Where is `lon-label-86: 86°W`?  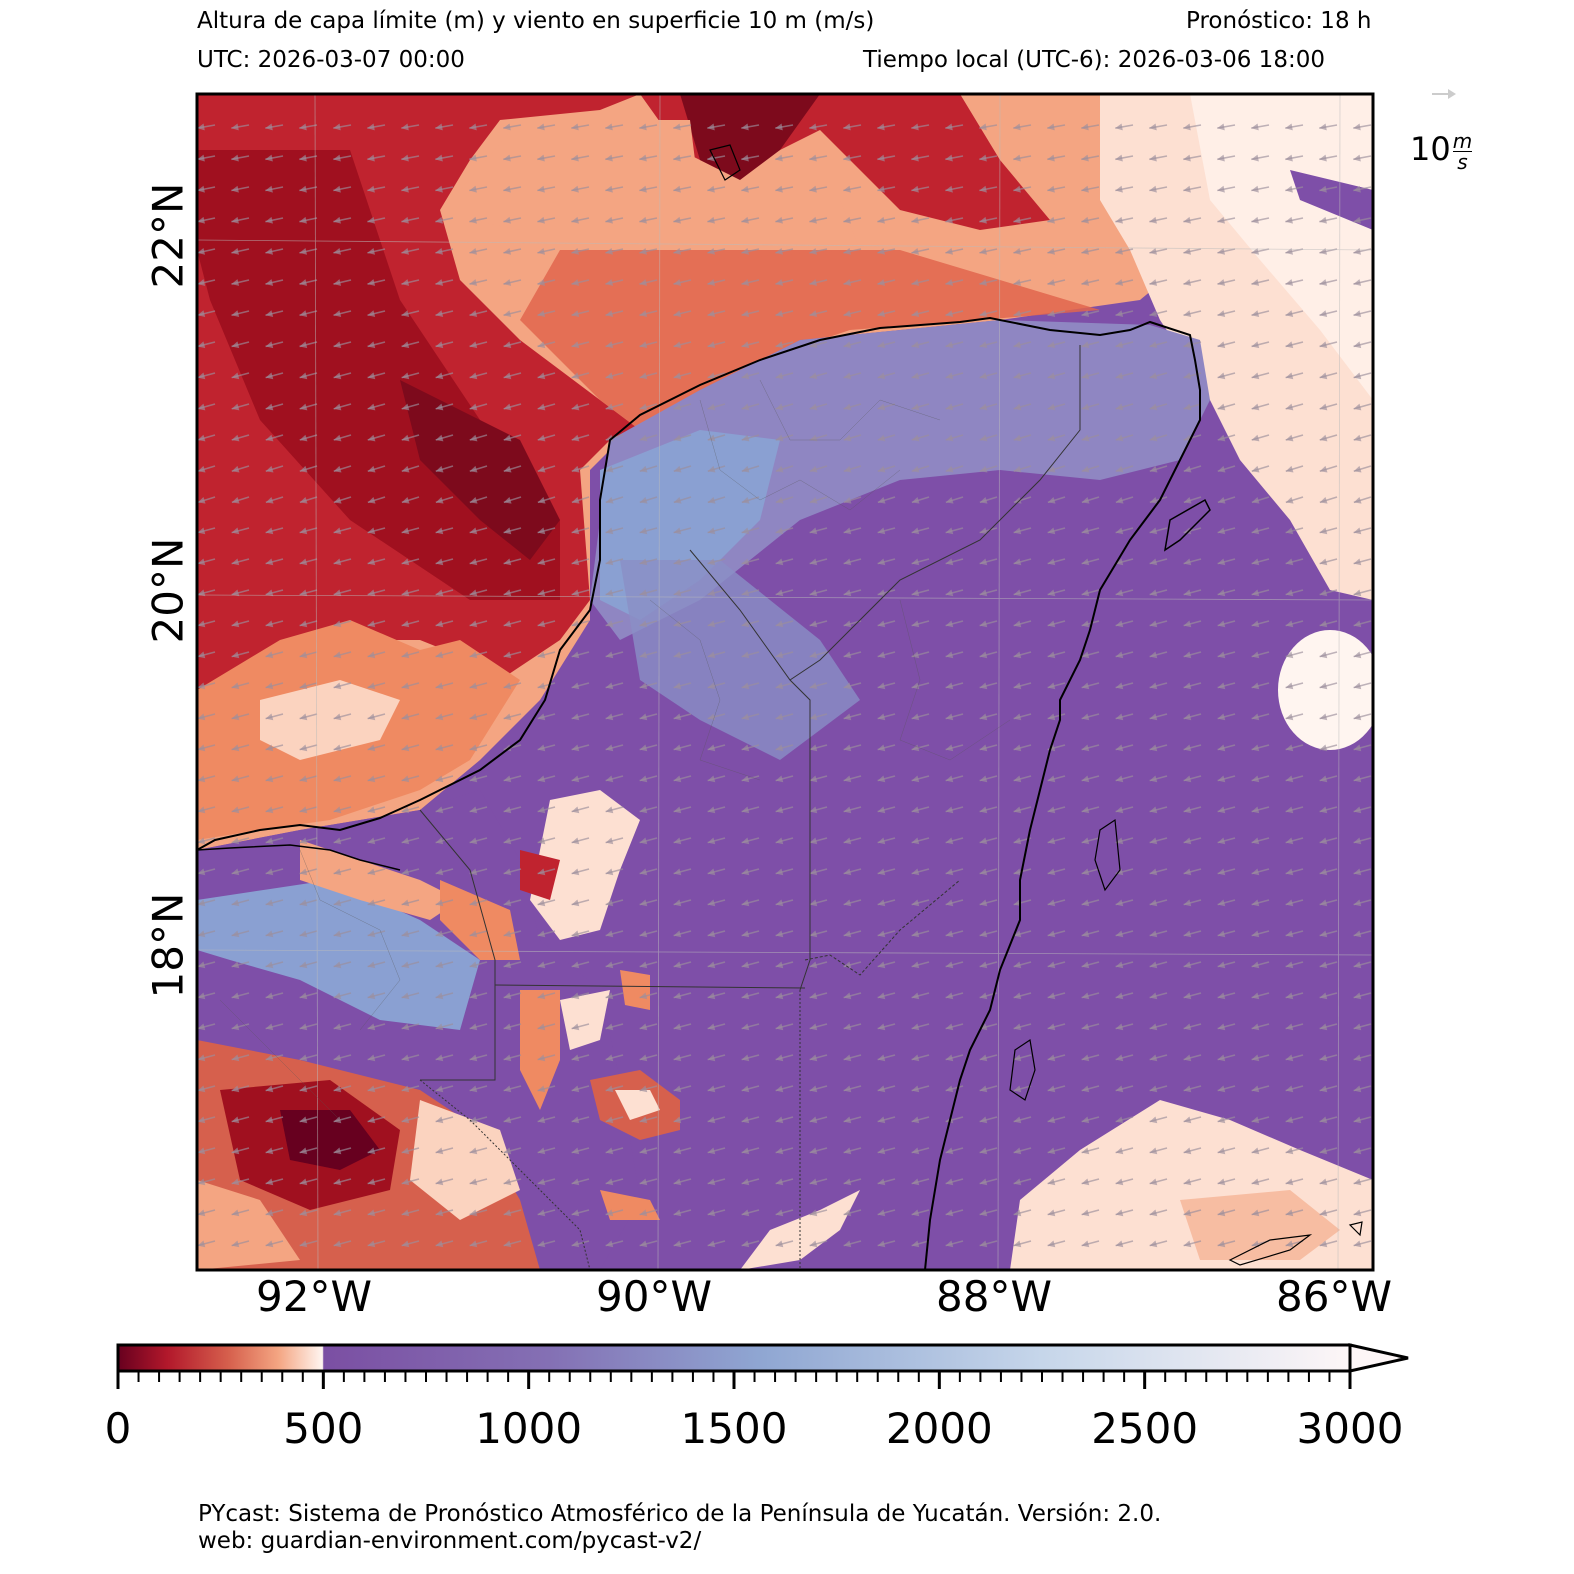 lon-label-86: 86°W is located at coordinates (1334, 1296).